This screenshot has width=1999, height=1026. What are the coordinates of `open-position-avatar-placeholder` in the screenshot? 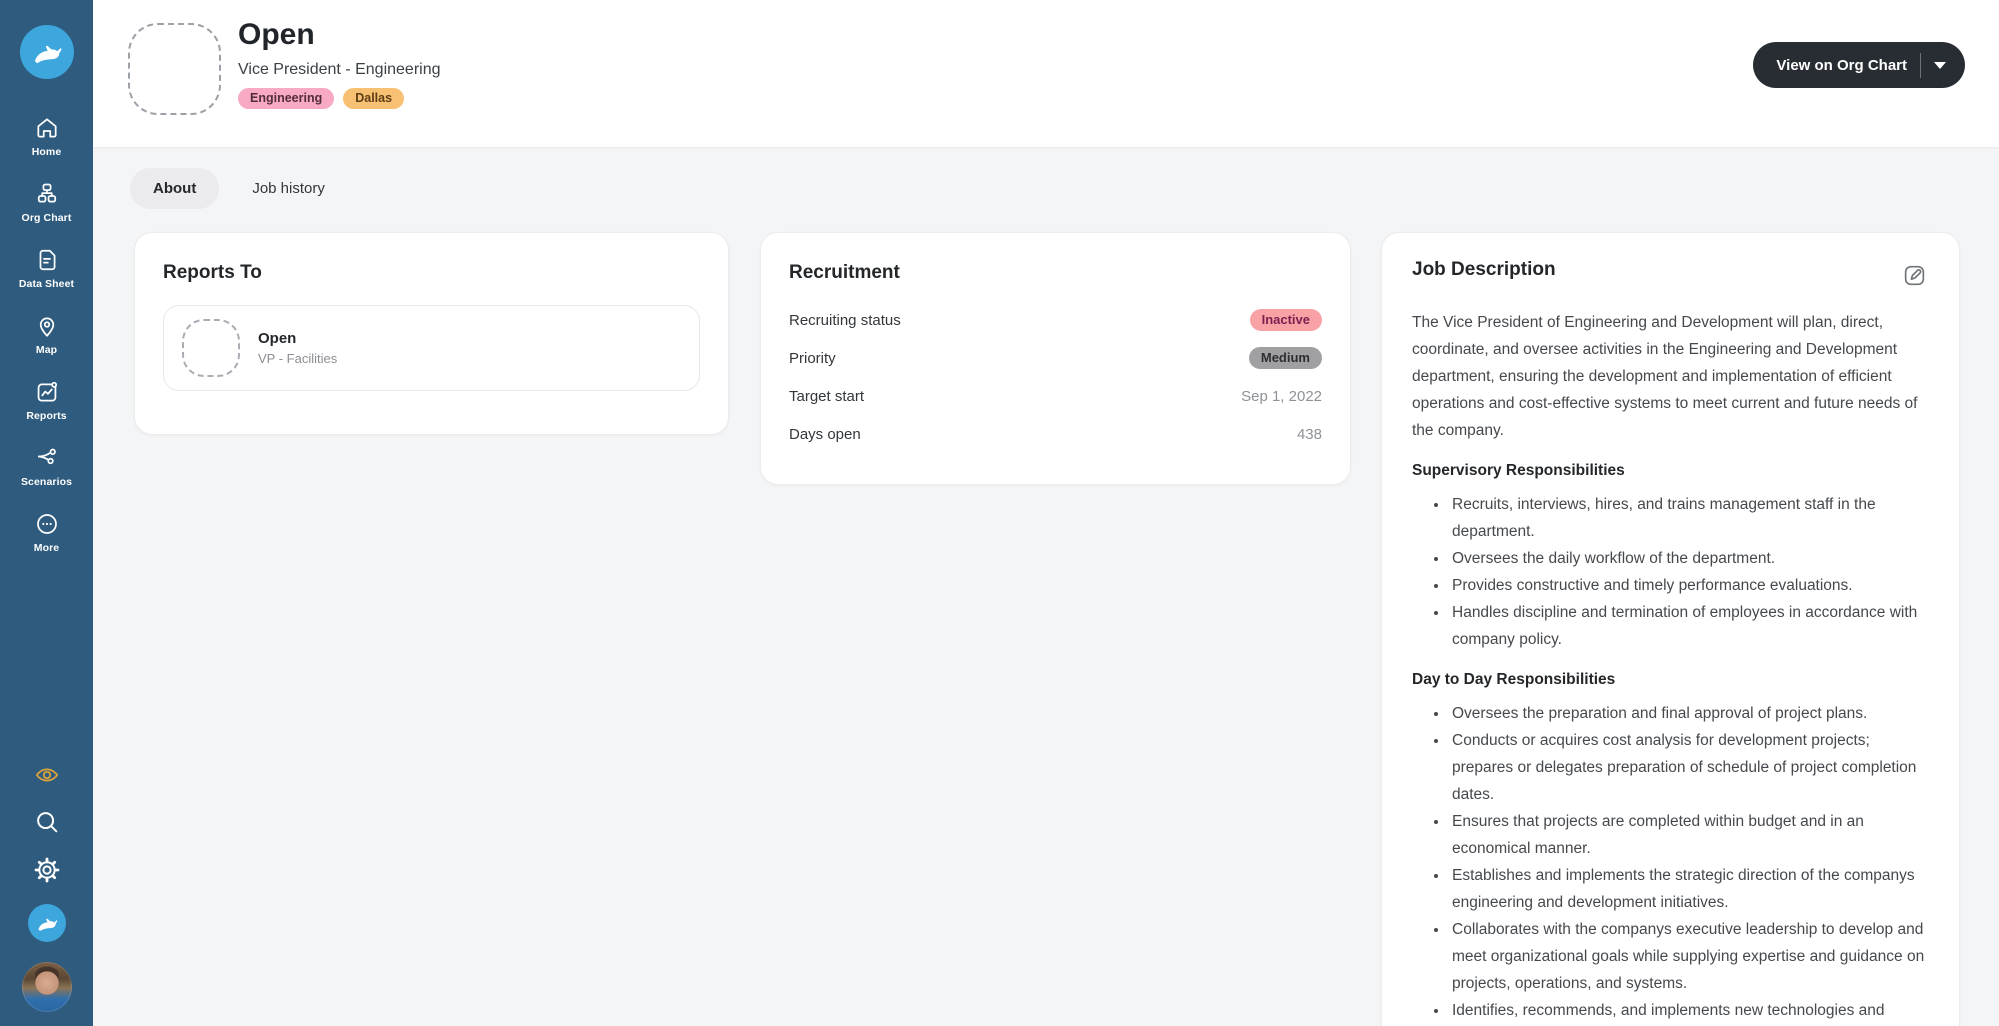 It's located at (174, 69).